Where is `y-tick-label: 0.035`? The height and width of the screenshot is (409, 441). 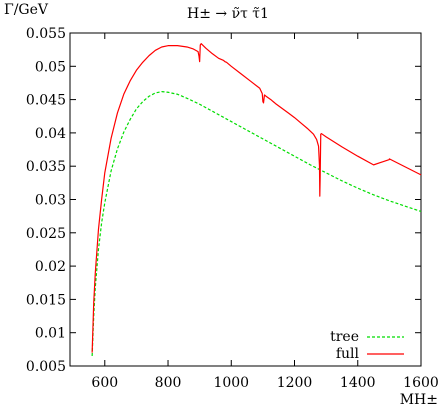
y-tick-label: 0.035 is located at coordinates (46, 167).